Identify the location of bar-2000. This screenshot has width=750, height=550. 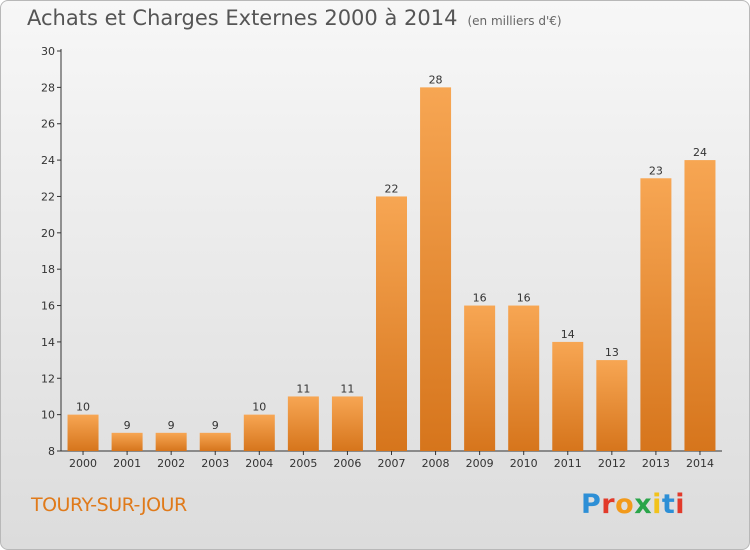
(83, 432).